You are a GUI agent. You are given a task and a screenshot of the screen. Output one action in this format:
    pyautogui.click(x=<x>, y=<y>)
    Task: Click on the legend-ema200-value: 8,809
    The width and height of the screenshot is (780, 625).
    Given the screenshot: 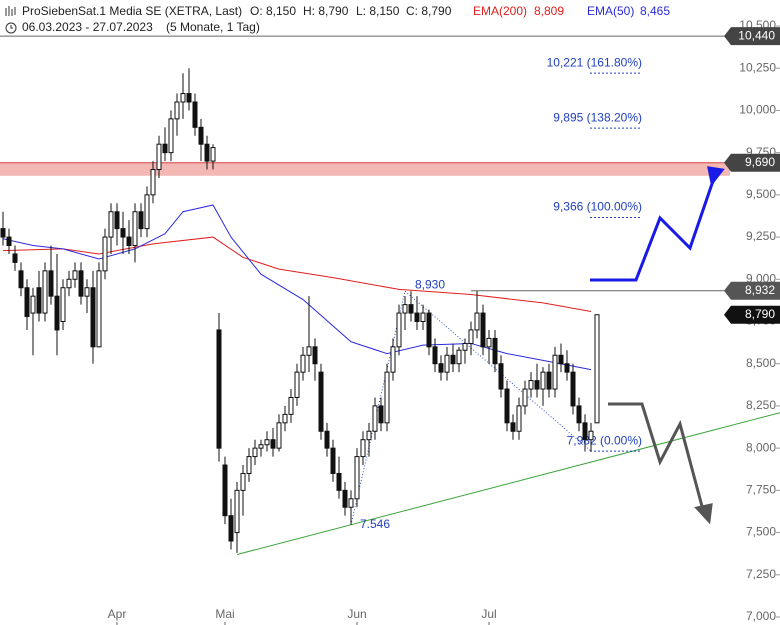 What is the action you would take?
    pyautogui.click(x=549, y=11)
    